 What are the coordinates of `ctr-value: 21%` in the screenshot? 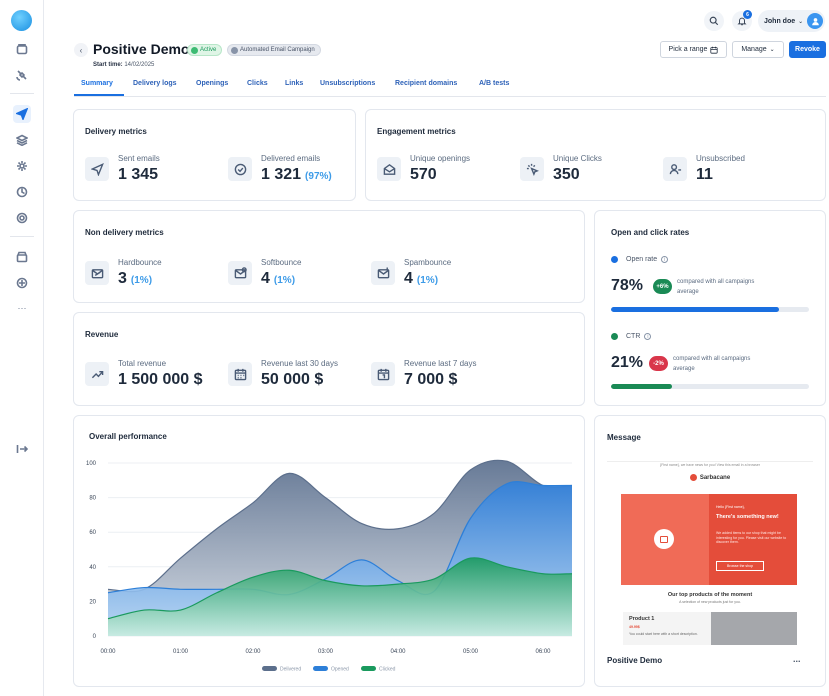 It's located at (627, 362).